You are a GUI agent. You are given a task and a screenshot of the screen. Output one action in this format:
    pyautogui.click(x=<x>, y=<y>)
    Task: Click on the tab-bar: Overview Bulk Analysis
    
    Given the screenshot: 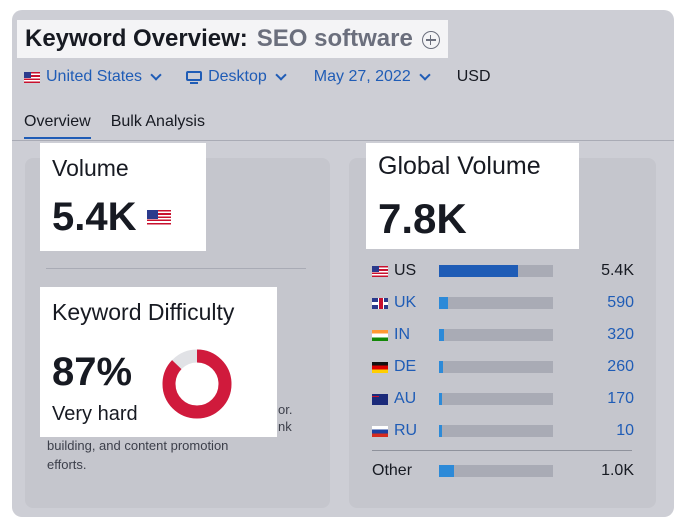 What is the action you would take?
    pyautogui.click(x=114, y=126)
    